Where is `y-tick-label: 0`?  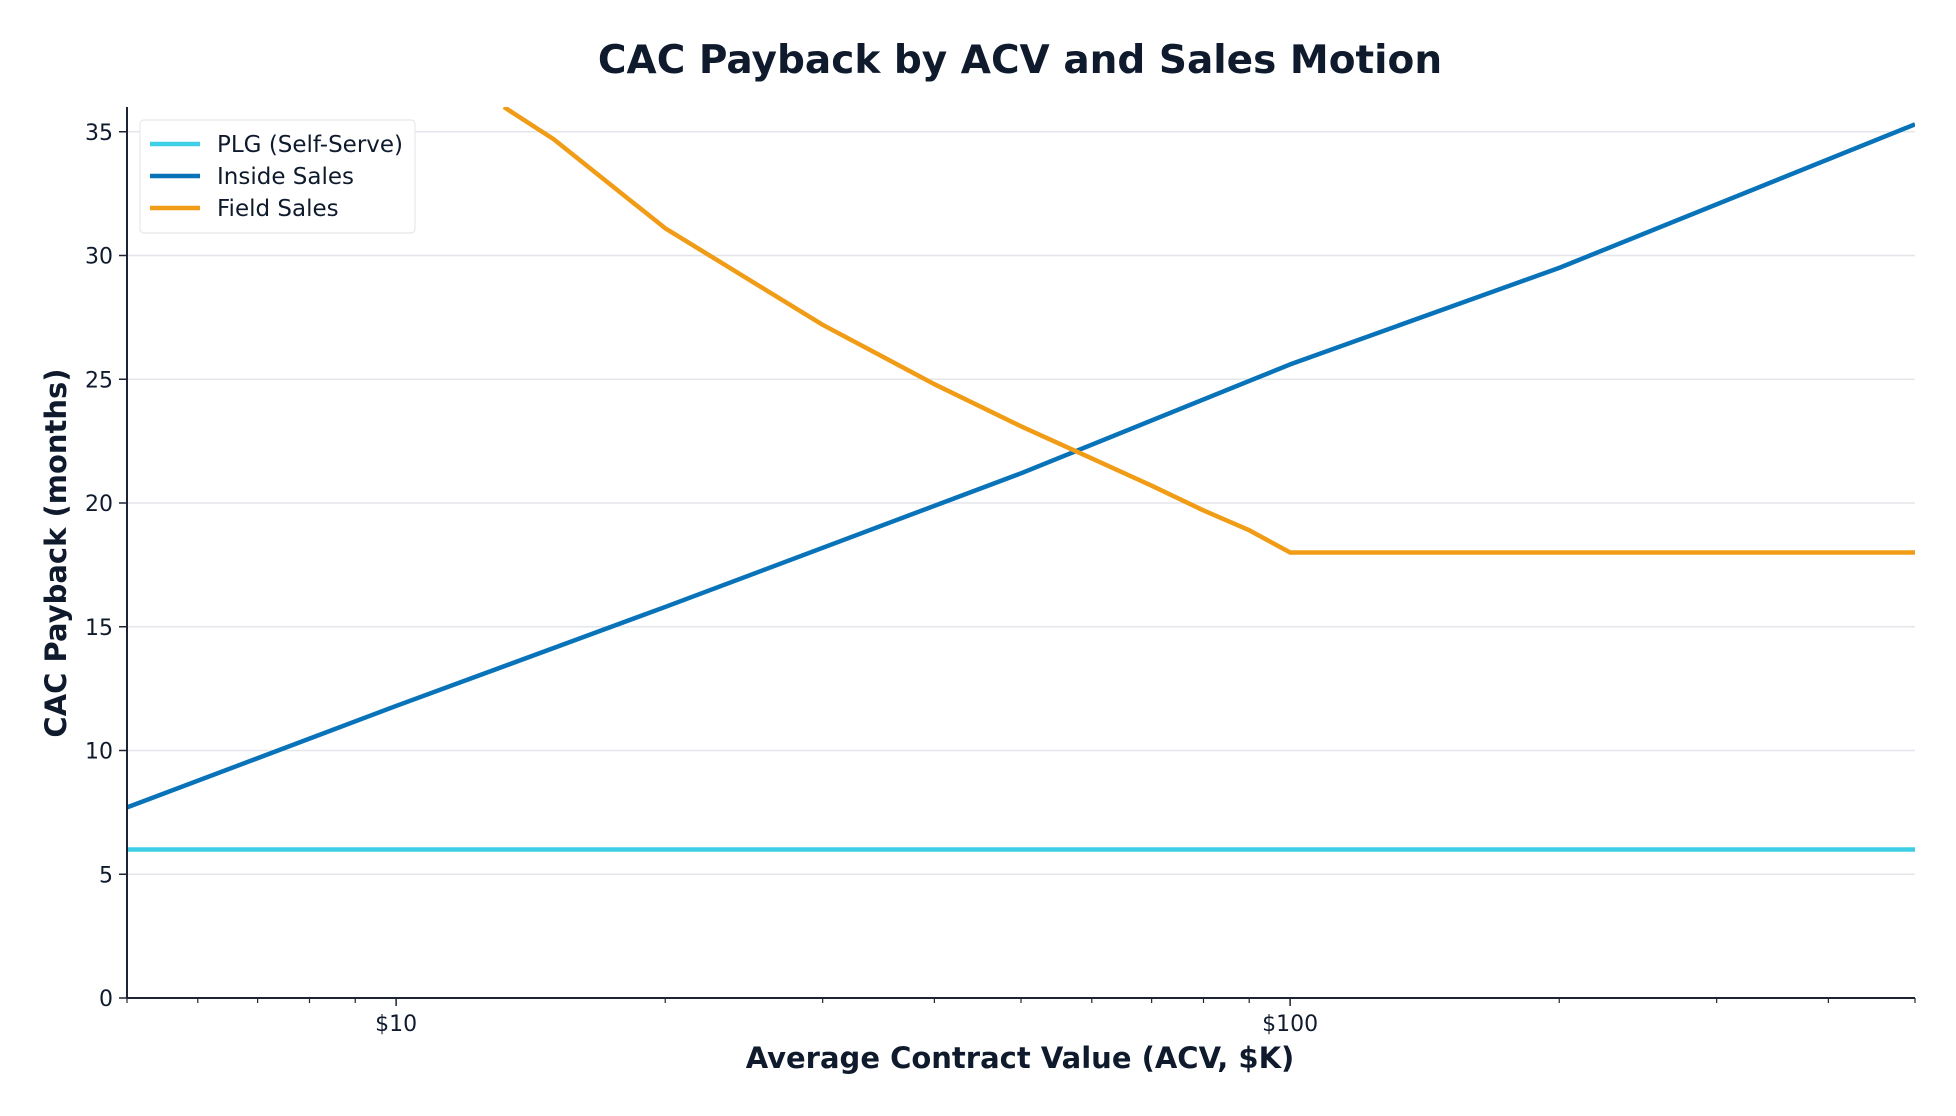
y-tick-label: 0 is located at coordinates (106, 999).